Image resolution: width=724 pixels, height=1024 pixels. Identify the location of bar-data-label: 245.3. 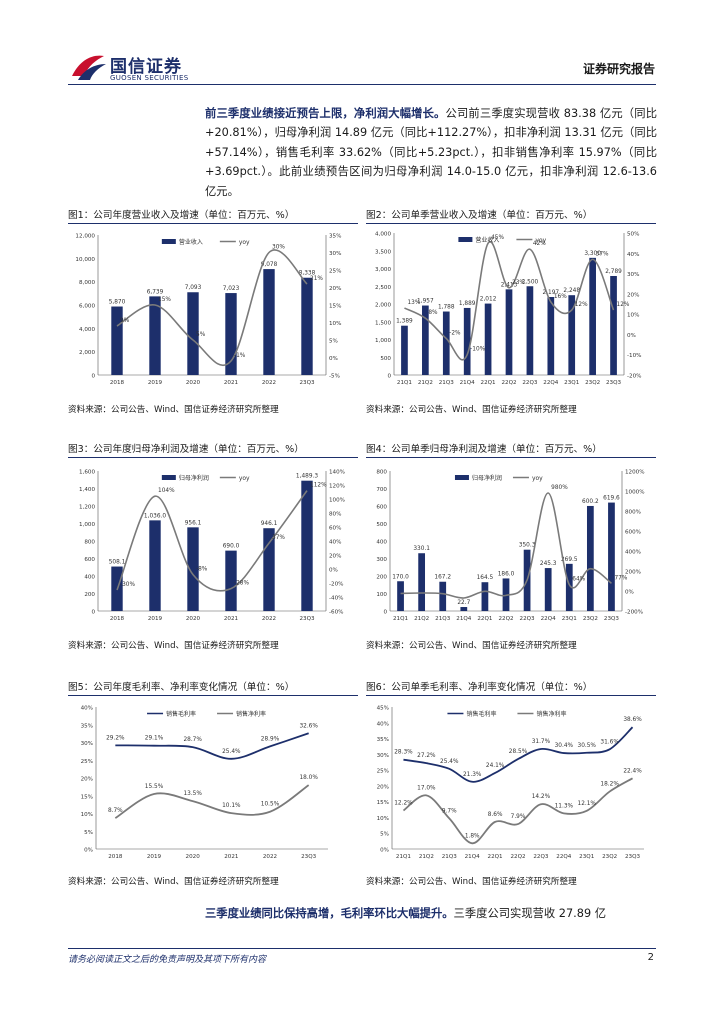
(548, 564).